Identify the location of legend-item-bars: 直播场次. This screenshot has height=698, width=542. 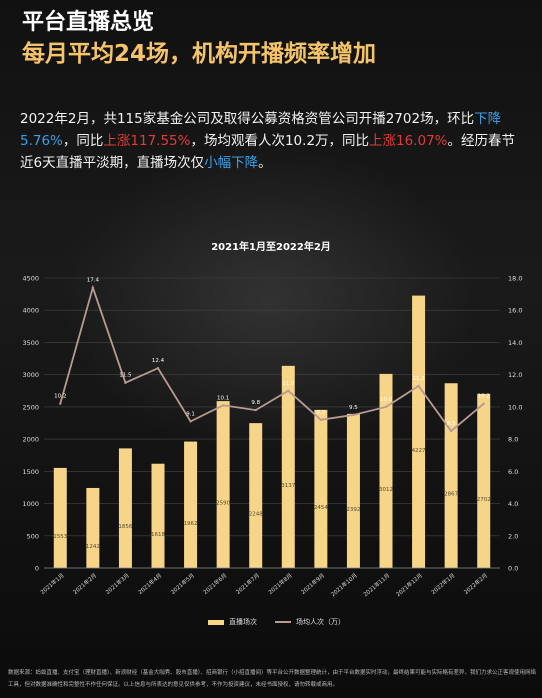
(232, 622).